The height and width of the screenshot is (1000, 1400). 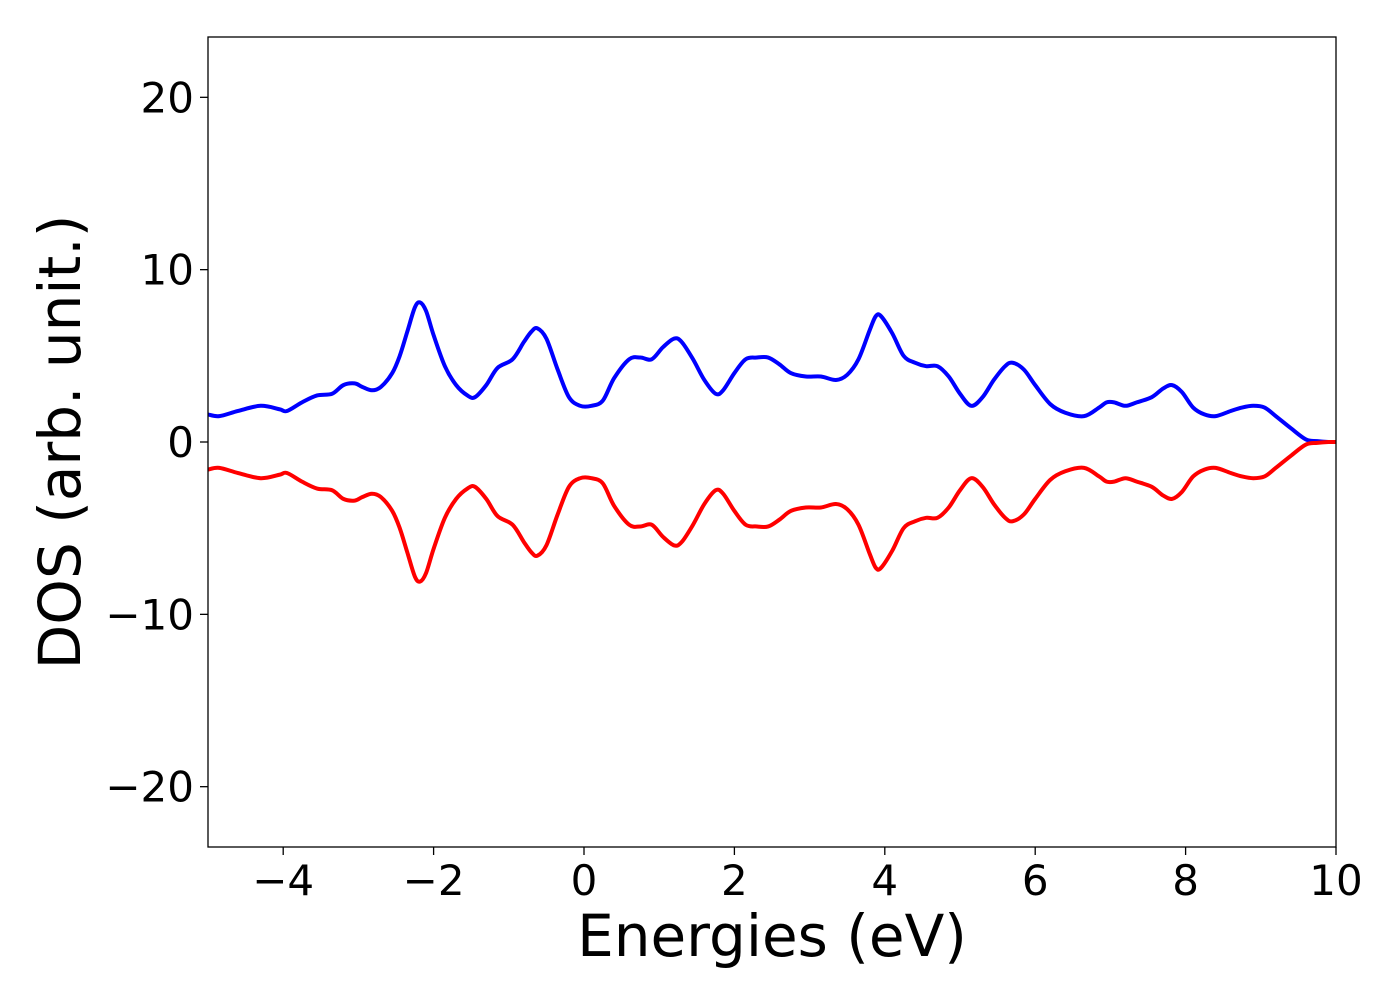 I want to click on x-axis-label: Energies (eV), so click(x=772, y=936).